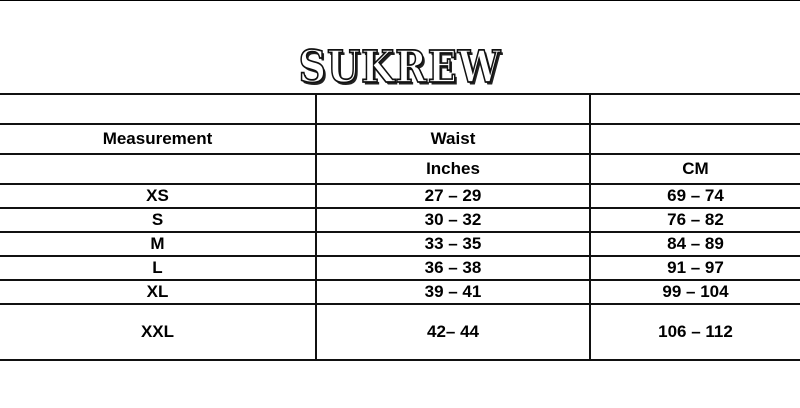  I want to click on table-row: L 36 – 38 91 – 97, so click(400, 268).